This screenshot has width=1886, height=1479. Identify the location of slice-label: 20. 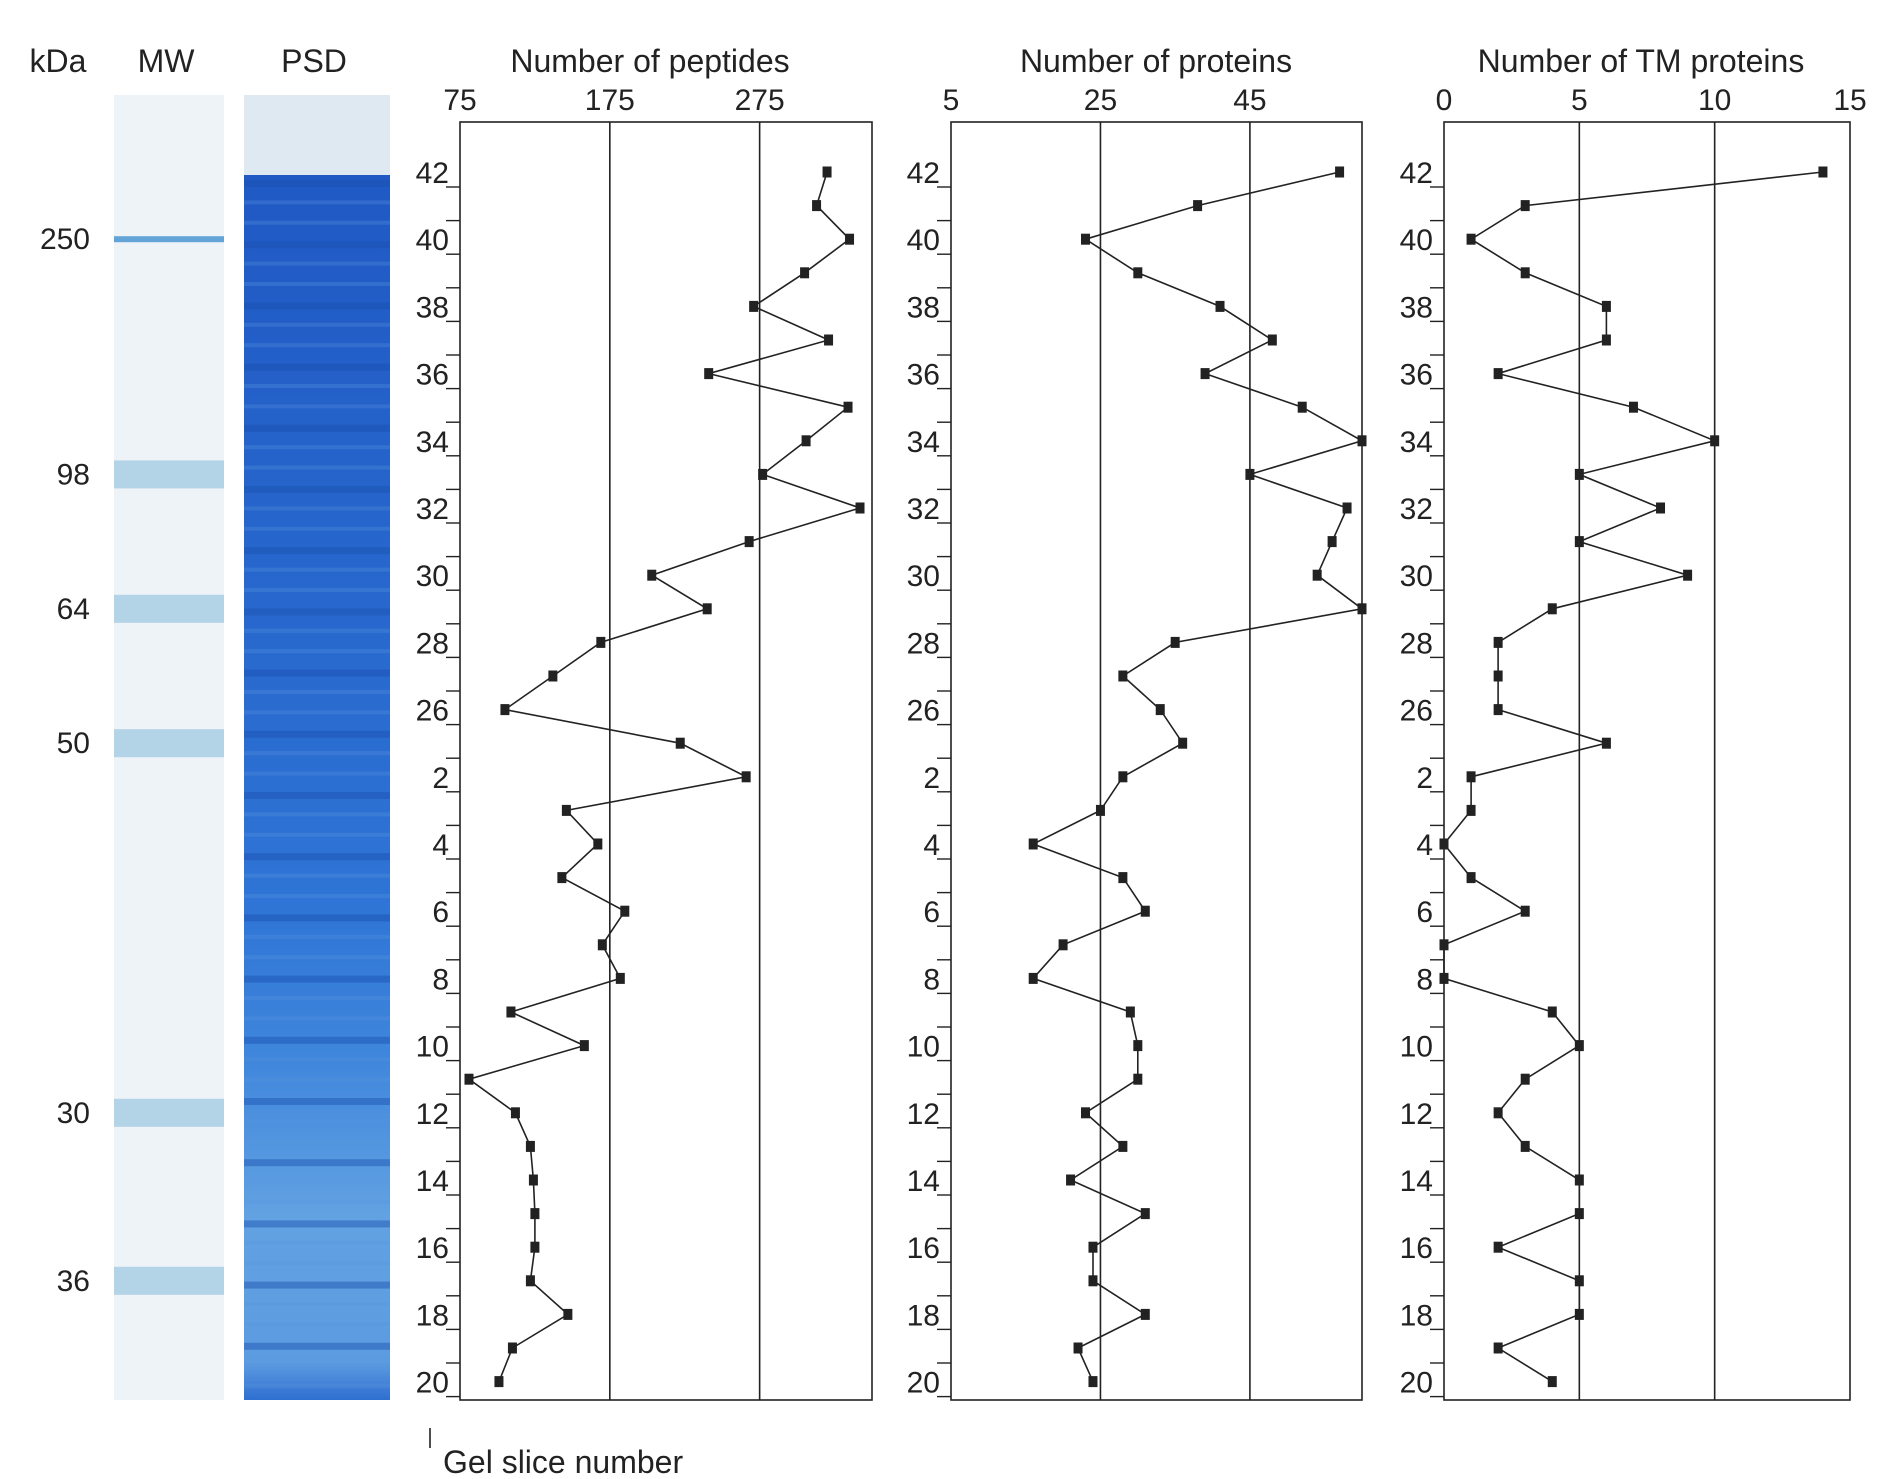
(432, 1383).